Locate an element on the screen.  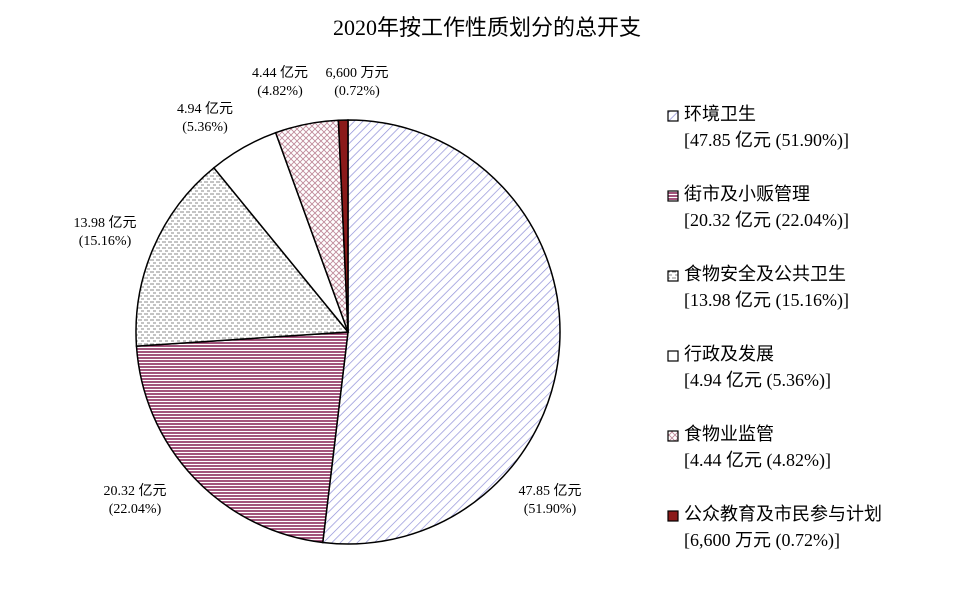
data-label: (5.36%) is located at coordinates (205, 127).